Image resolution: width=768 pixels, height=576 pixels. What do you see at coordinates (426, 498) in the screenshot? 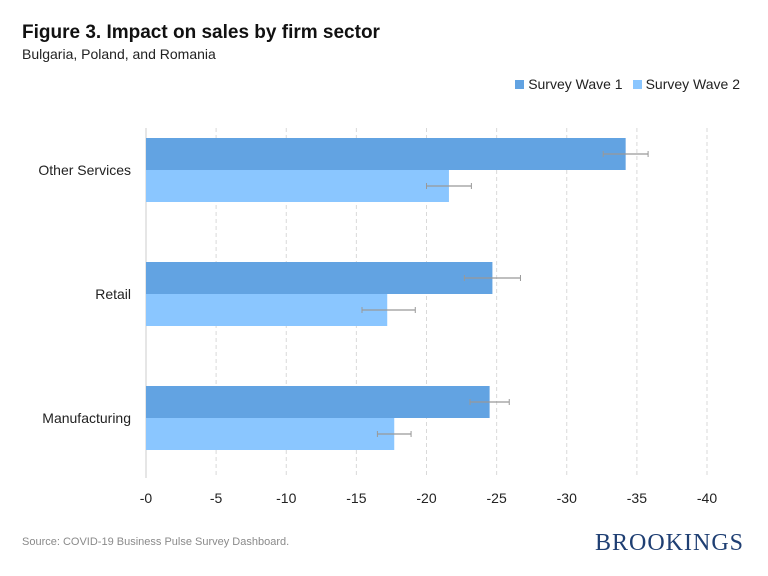
I see `x-tick-label: -20` at bounding box center [426, 498].